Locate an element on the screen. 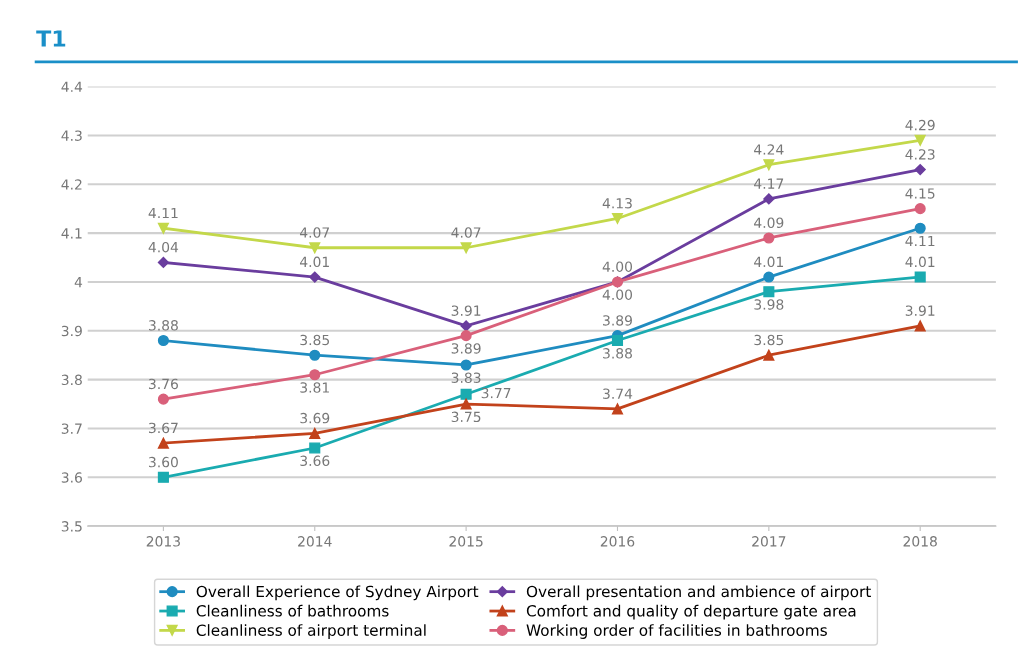  data-label: 3.76 is located at coordinates (163, 384).